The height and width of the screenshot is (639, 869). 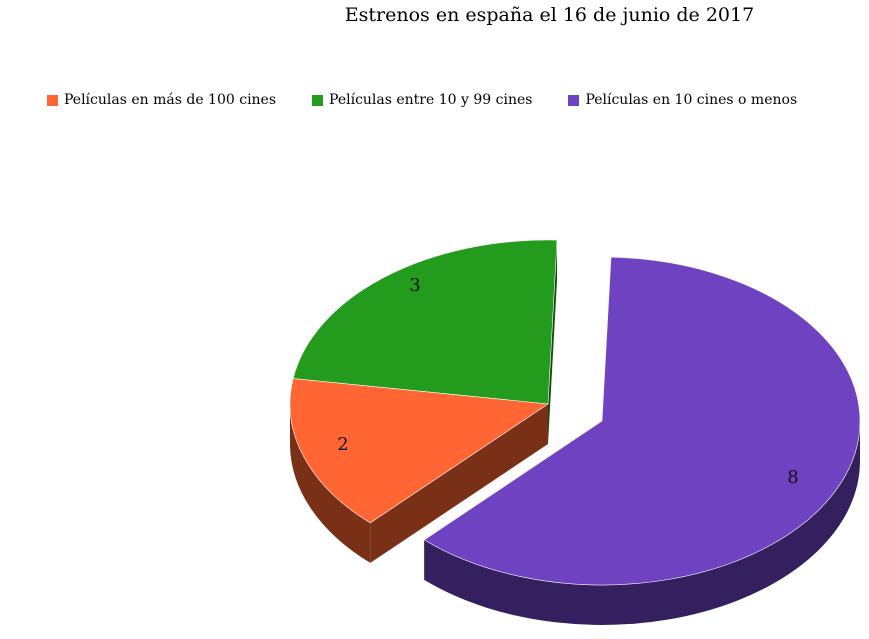 What do you see at coordinates (431, 100) in the screenshot?
I see `legend-label-10-99: Películas entre 10 y 99 cines` at bounding box center [431, 100].